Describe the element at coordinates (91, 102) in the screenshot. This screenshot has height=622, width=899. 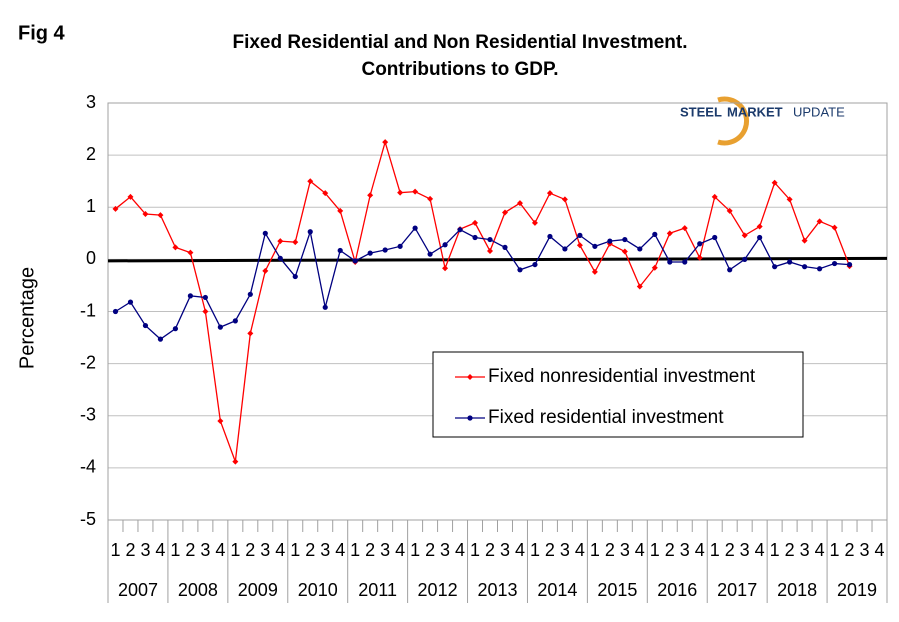
I see `y-tick-label: 3` at that location.